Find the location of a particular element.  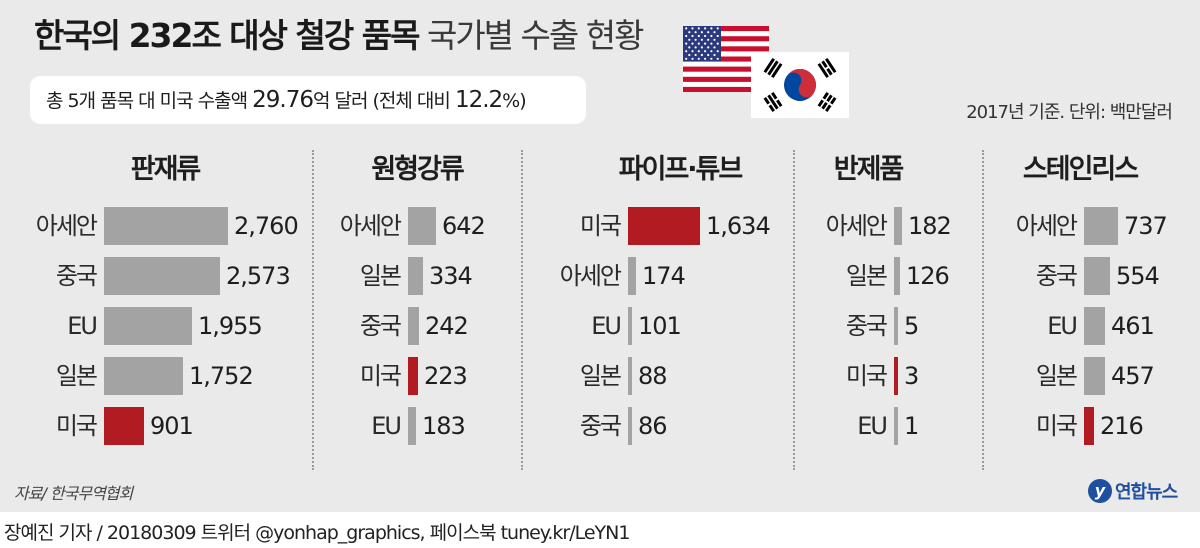

value-label: 101 is located at coordinates (660, 326).